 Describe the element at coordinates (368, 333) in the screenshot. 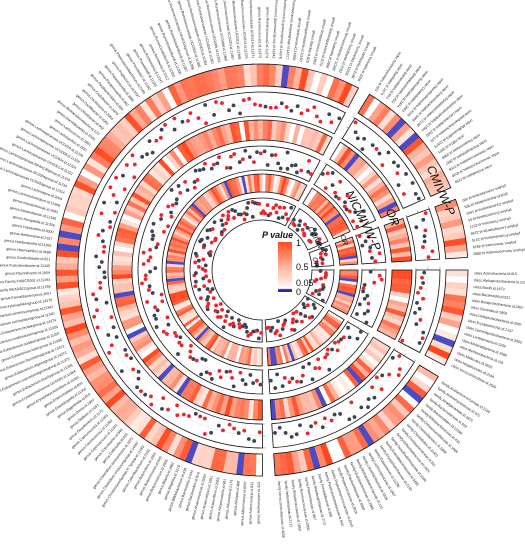

I see `axis-tick` at that location.